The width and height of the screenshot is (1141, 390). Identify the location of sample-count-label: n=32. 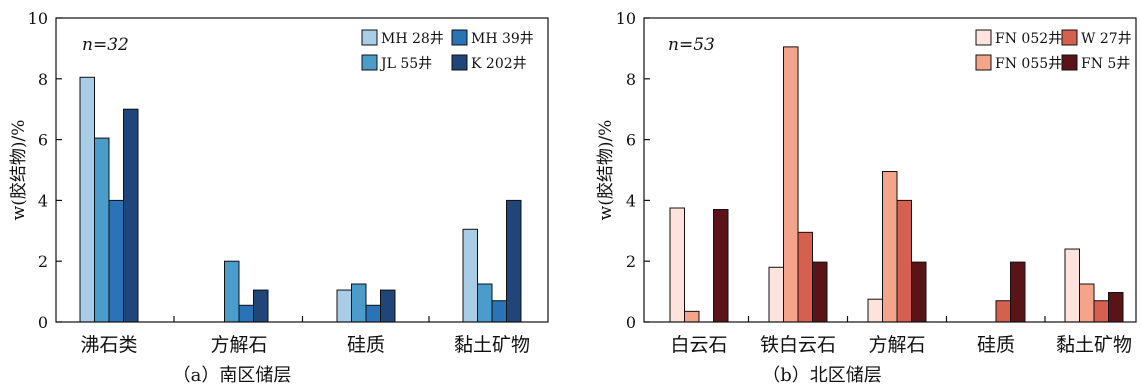
(105, 45).